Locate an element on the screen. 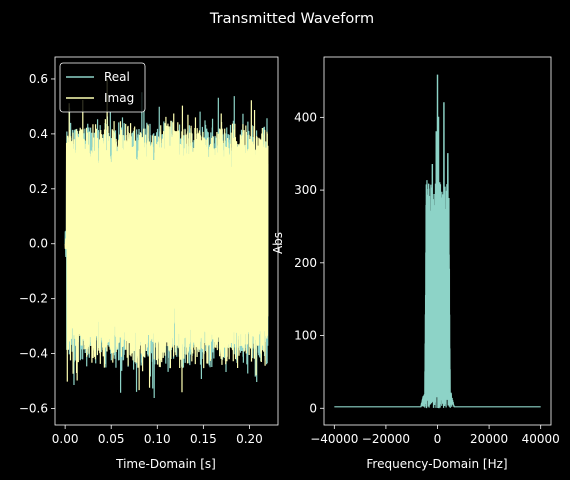 The image size is (570, 480). time-ytick-label: −0.2 is located at coordinates (33, 299).